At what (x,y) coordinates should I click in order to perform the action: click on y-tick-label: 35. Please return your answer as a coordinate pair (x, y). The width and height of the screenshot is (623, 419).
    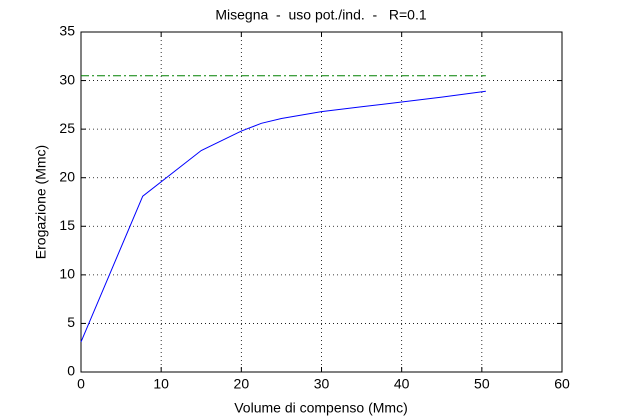
    Looking at the image, I should click on (67, 31).